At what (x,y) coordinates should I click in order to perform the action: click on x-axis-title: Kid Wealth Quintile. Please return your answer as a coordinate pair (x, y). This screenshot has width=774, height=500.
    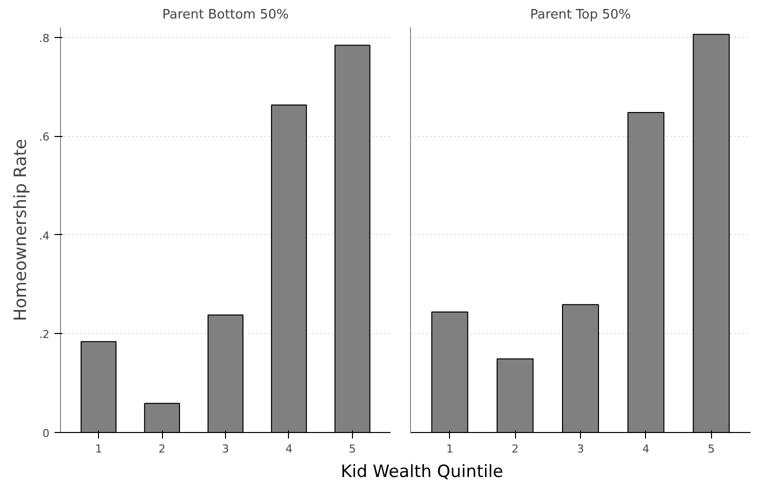
    Looking at the image, I should click on (422, 472).